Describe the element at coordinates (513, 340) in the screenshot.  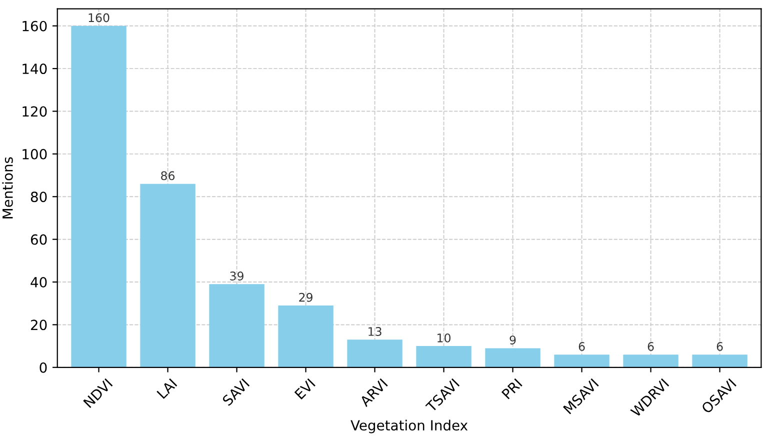
I see `data-label: 9` at that location.